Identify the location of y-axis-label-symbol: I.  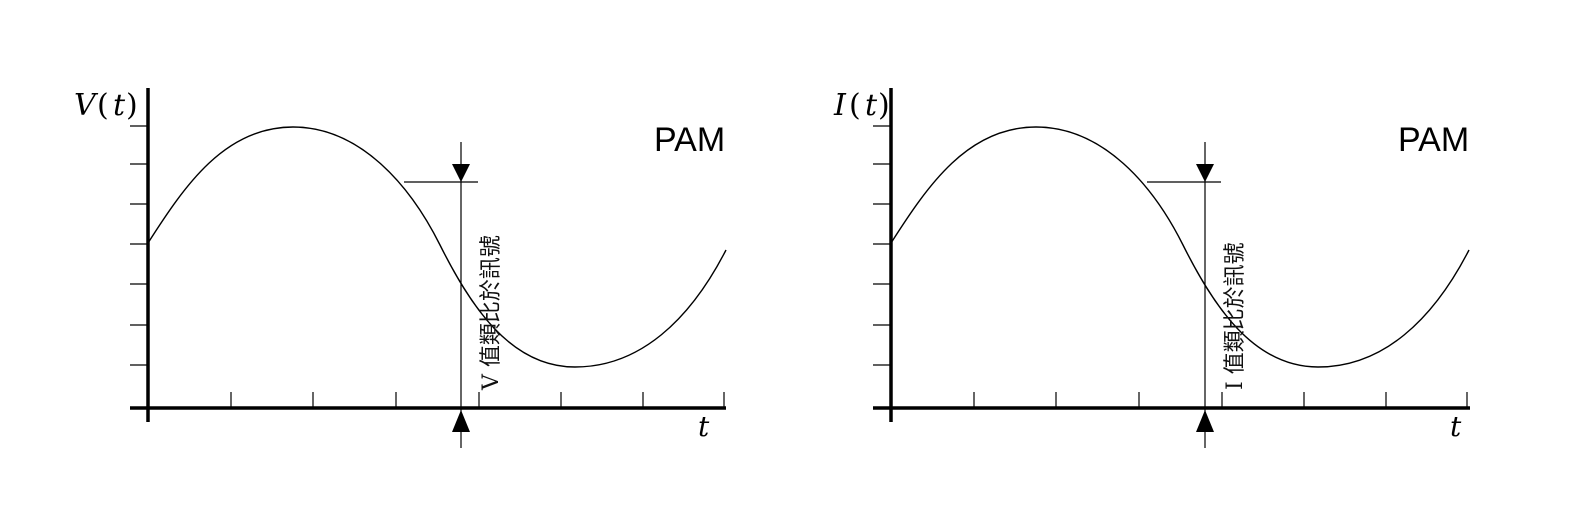
(840, 105).